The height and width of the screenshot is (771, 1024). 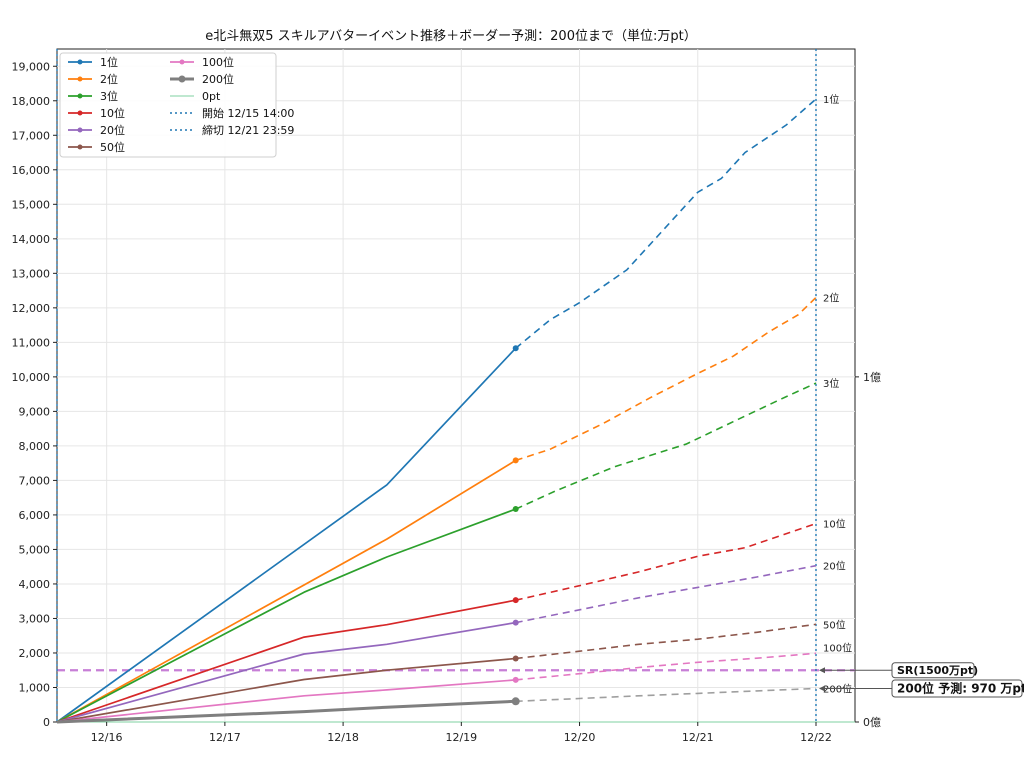 I want to click on y-tick-label: 18,000, so click(x=31, y=101).